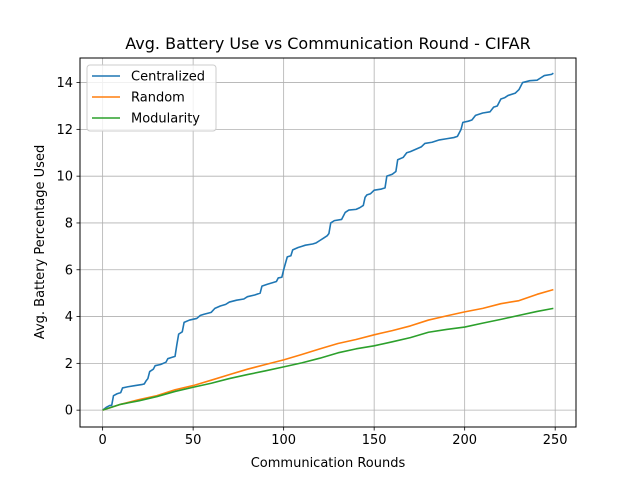  What do you see at coordinates (69, 317) in the screenshot?
I see `y-tick-label: 4` at bounding box center [69, 317].